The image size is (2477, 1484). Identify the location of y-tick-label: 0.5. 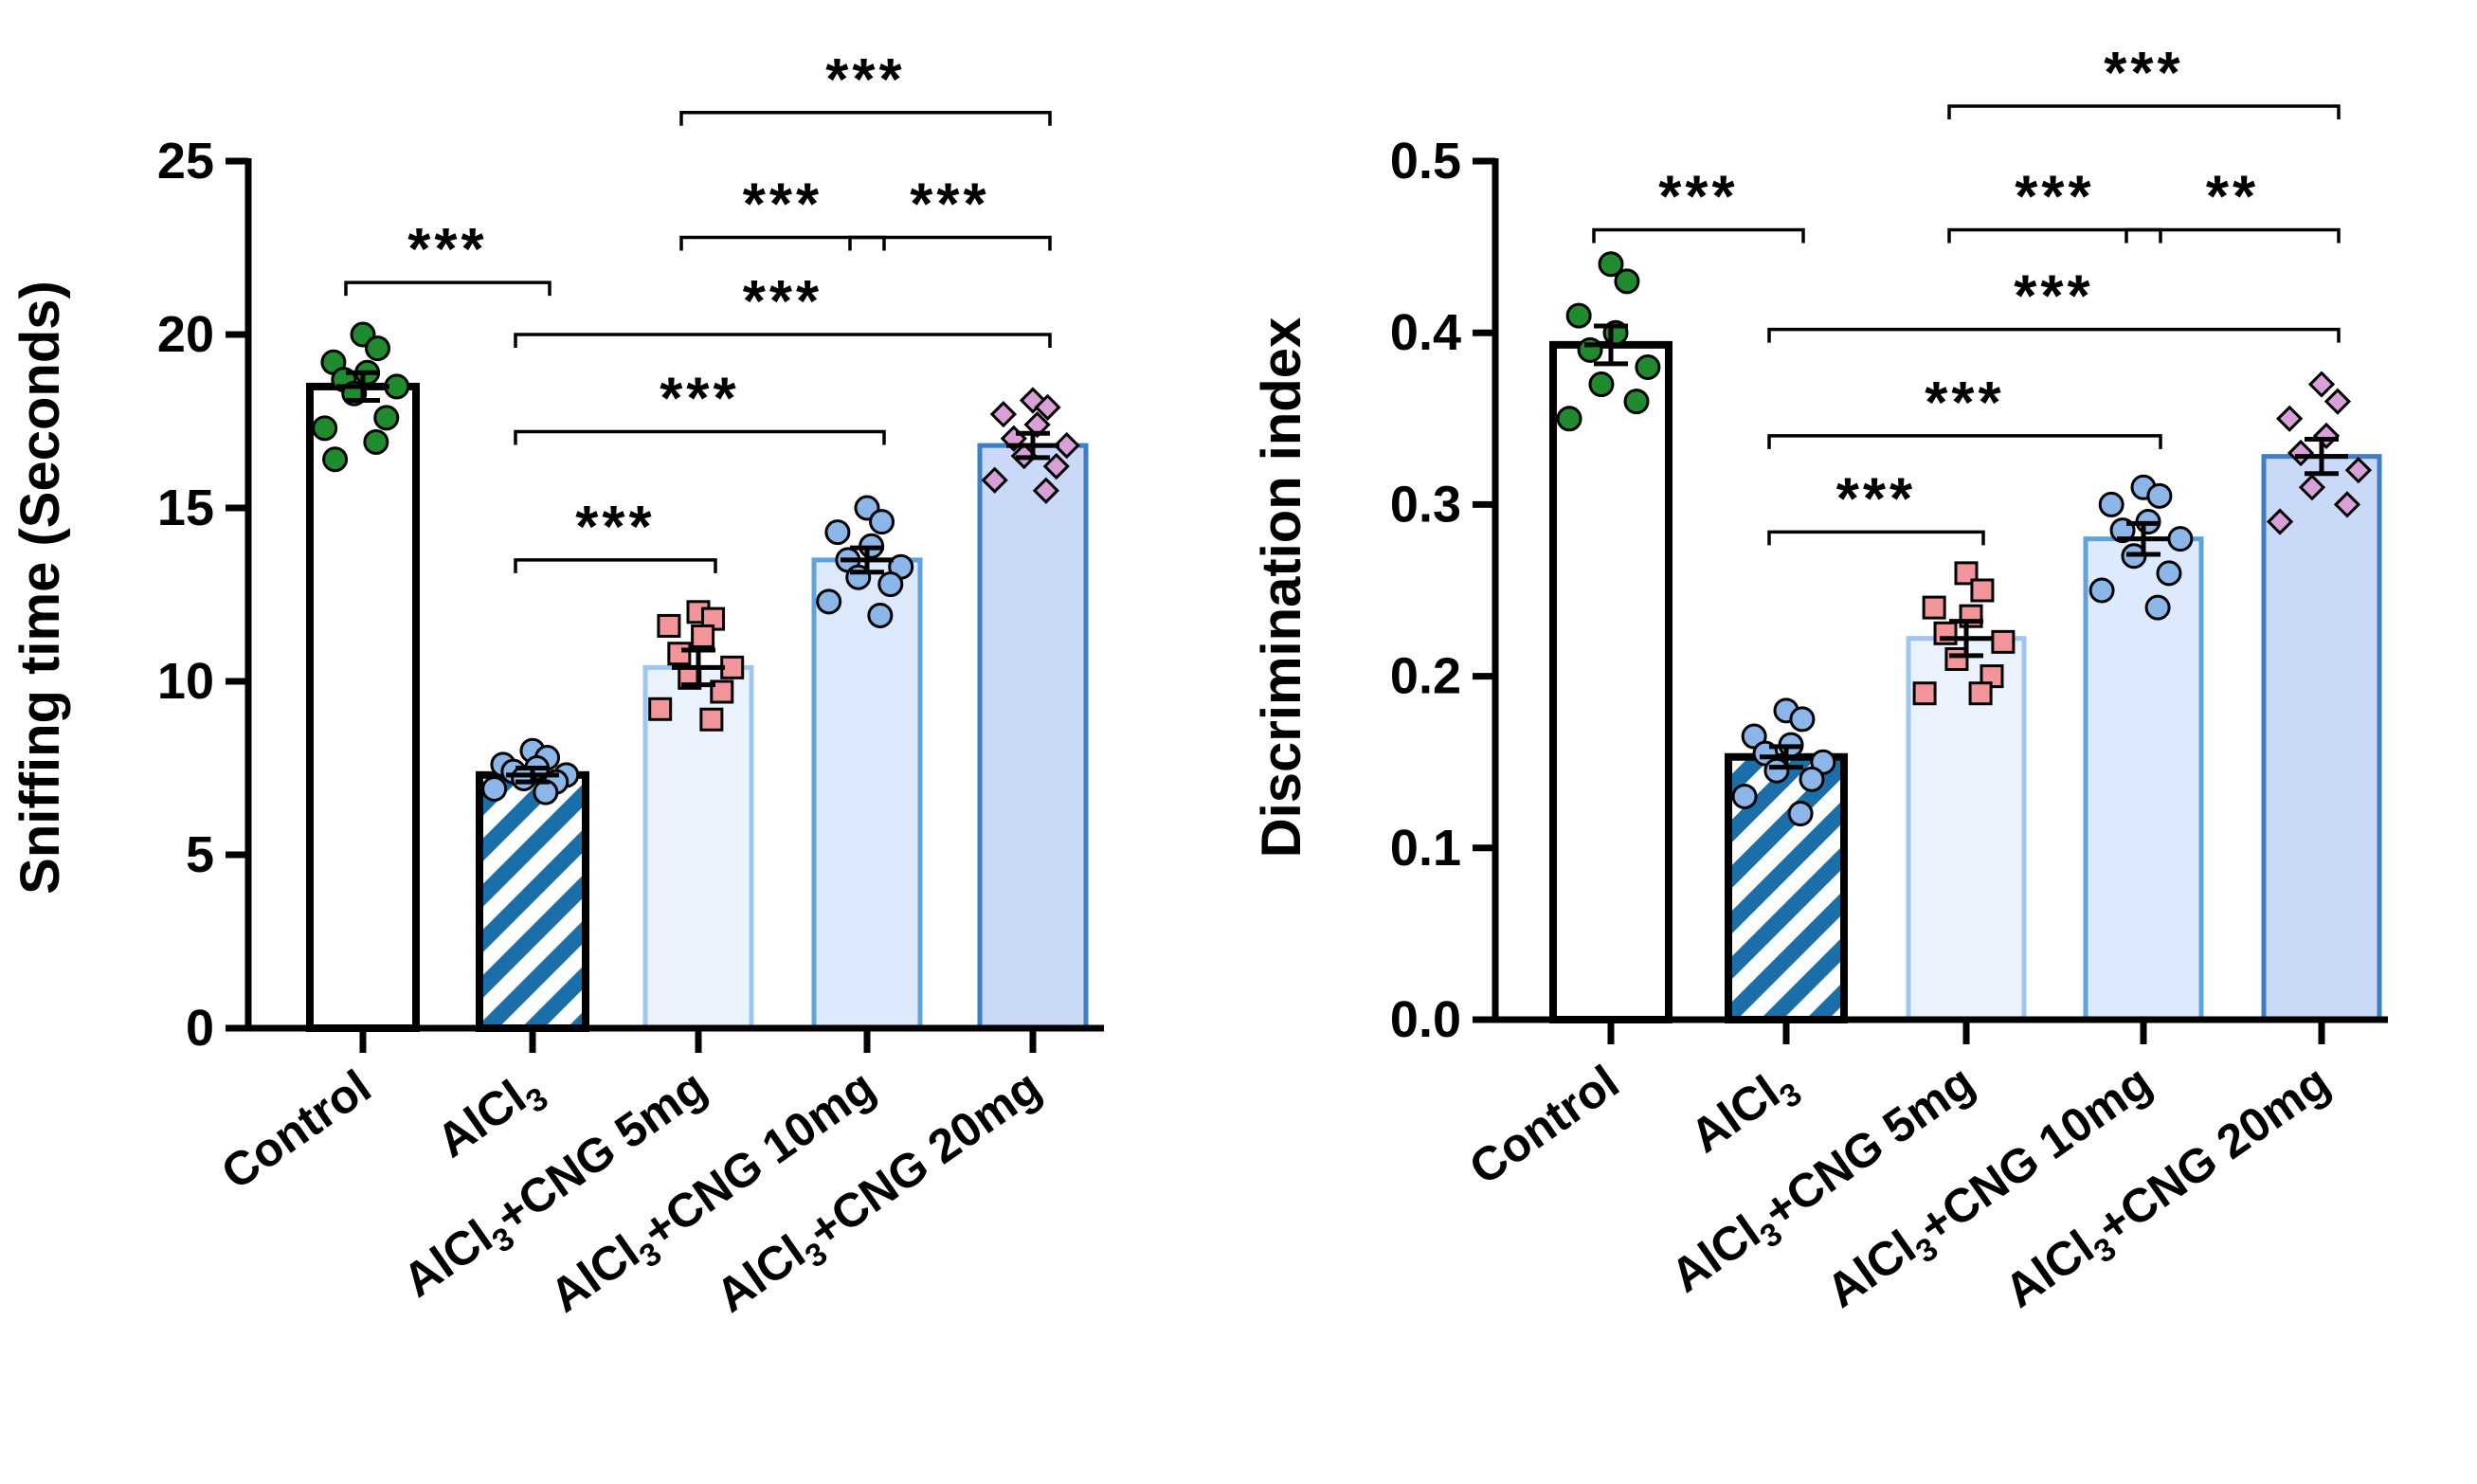
(1425, 161).